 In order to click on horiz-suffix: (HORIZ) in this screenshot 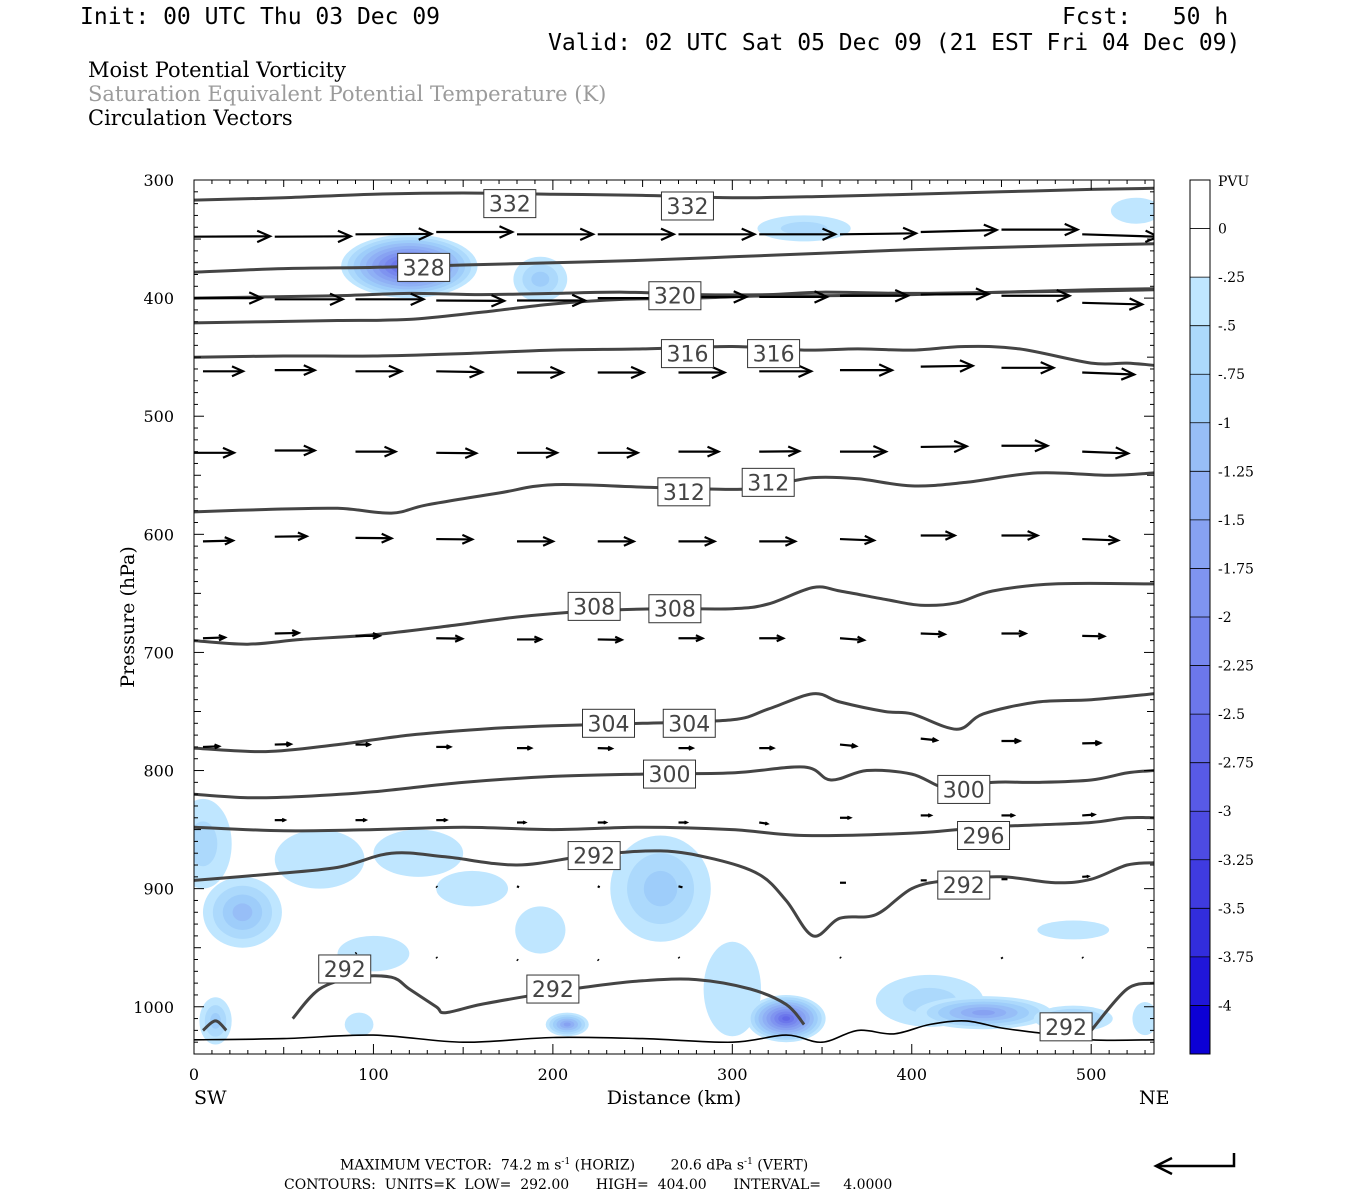, I will do `click(603, 1165)`.